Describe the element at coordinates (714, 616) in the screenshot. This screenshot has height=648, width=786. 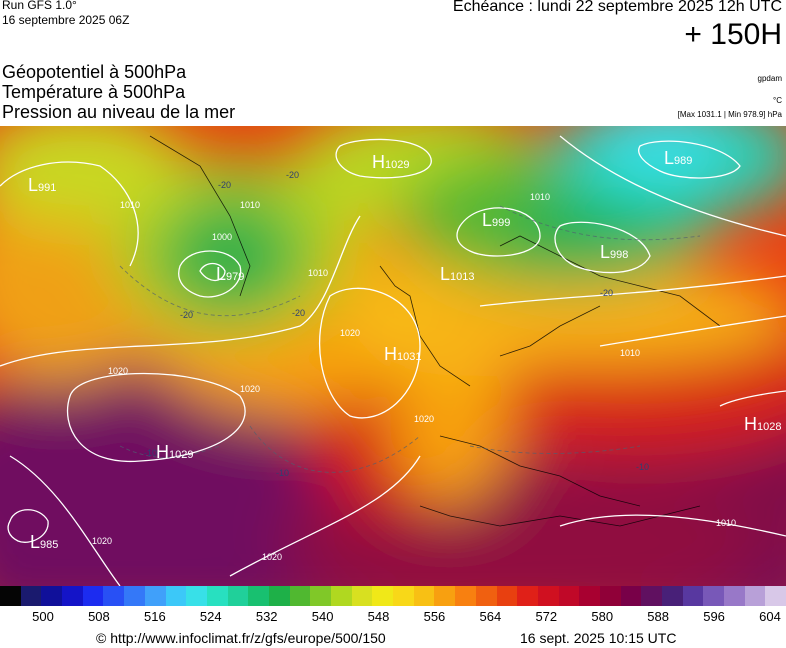
I see `colorbar-label: 596` at that location.